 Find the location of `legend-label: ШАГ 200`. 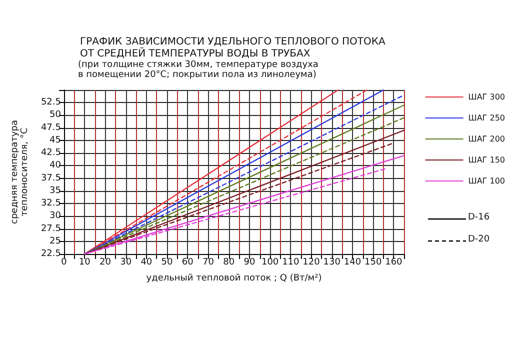

legend-label: ШАГ 200 is located at coordinates (486, 139).